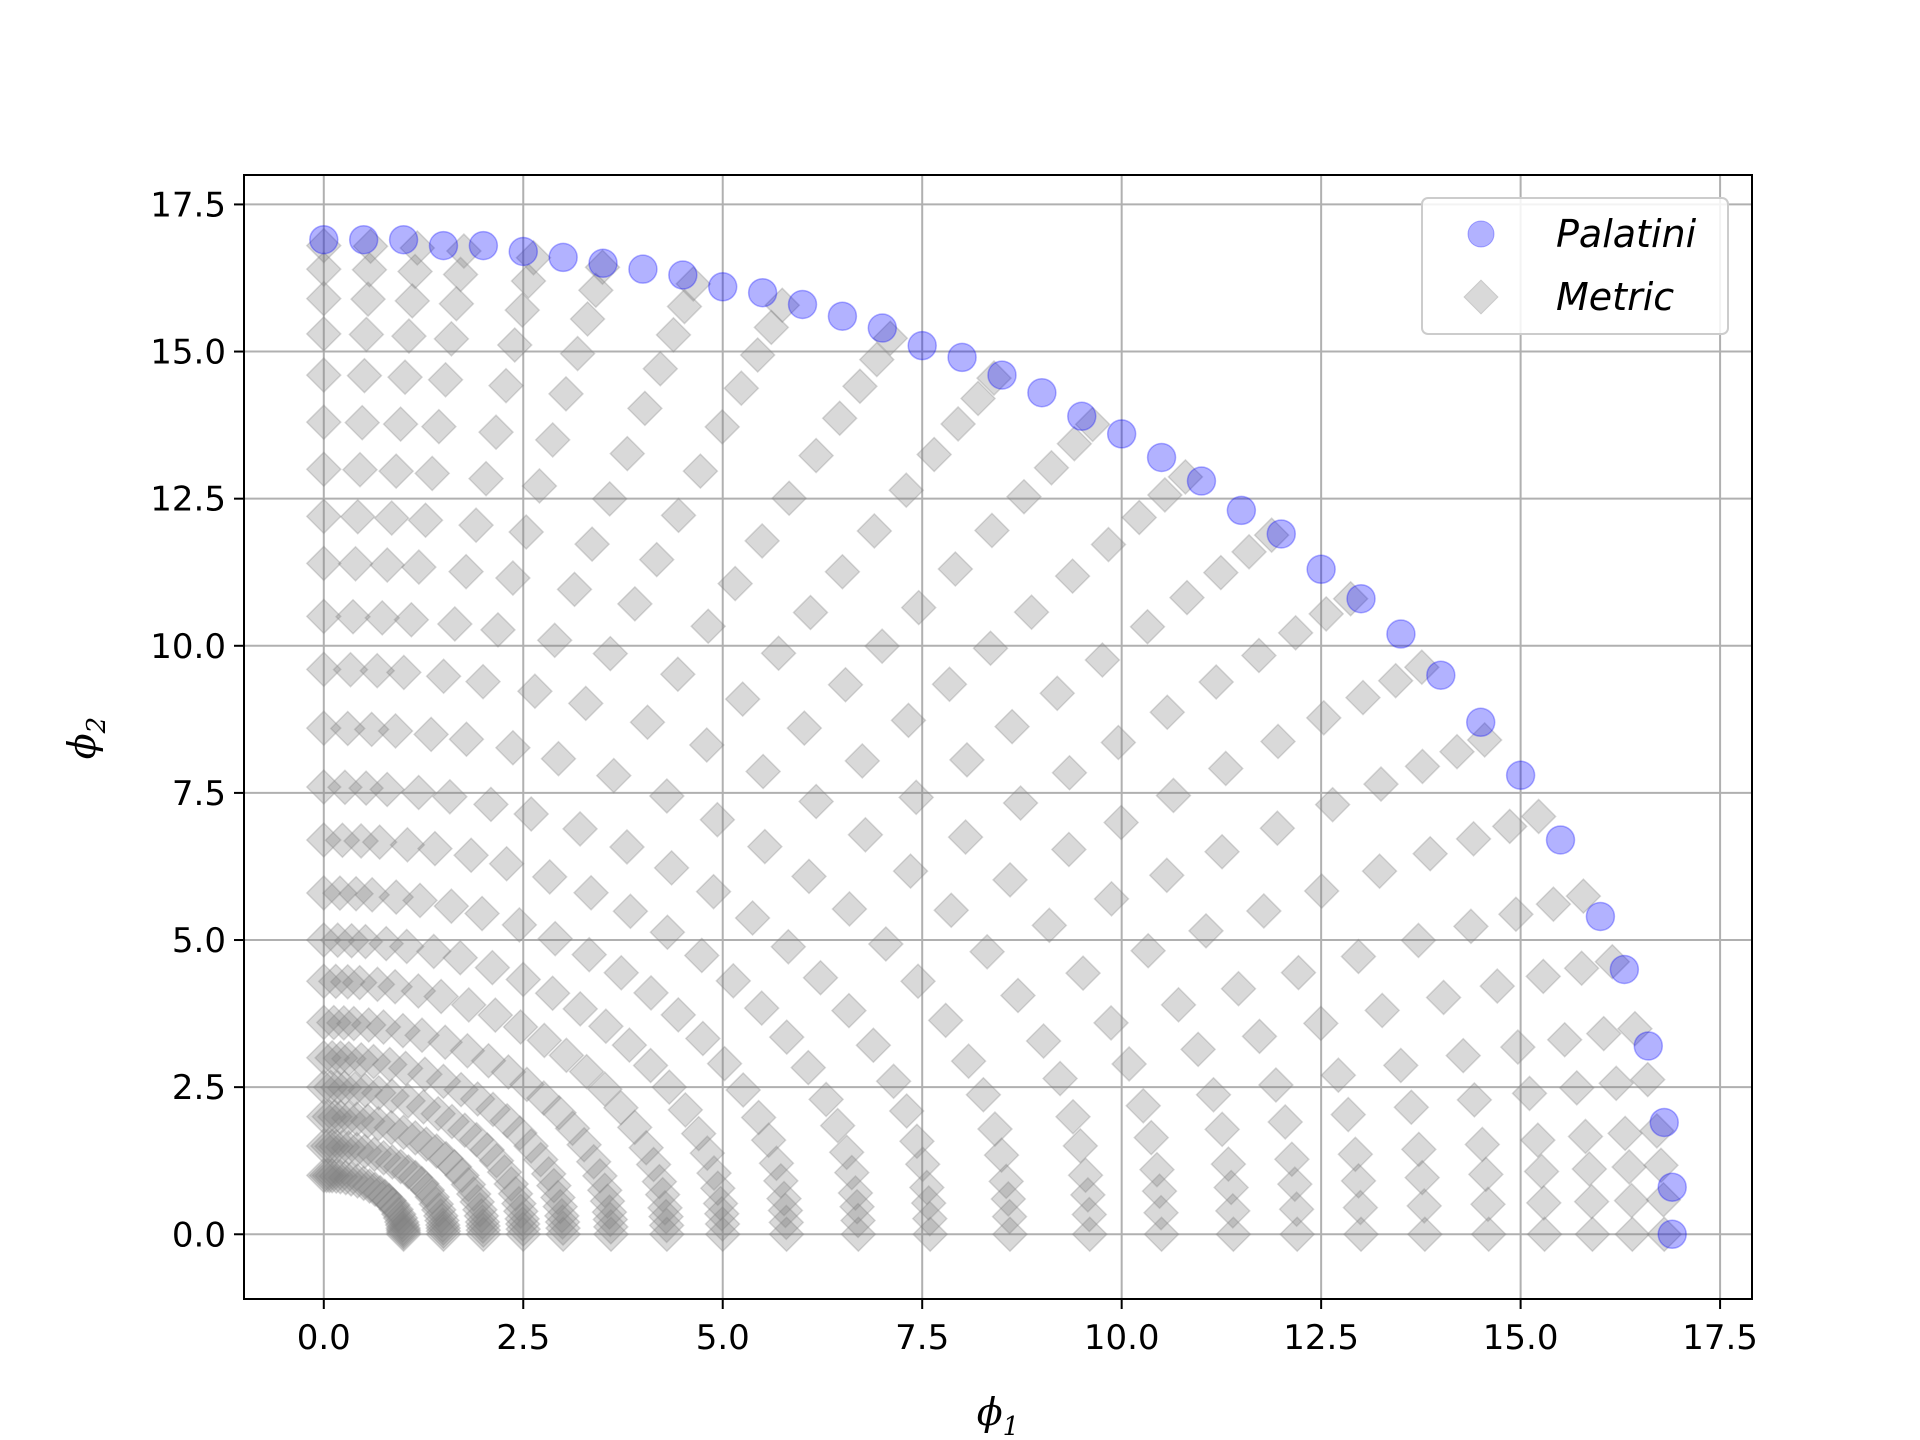 Image resolution: width=1920 pixels, height=1440 pixels. I want to click on x-axis-title-subscript: 1, so click(1011, 1426).